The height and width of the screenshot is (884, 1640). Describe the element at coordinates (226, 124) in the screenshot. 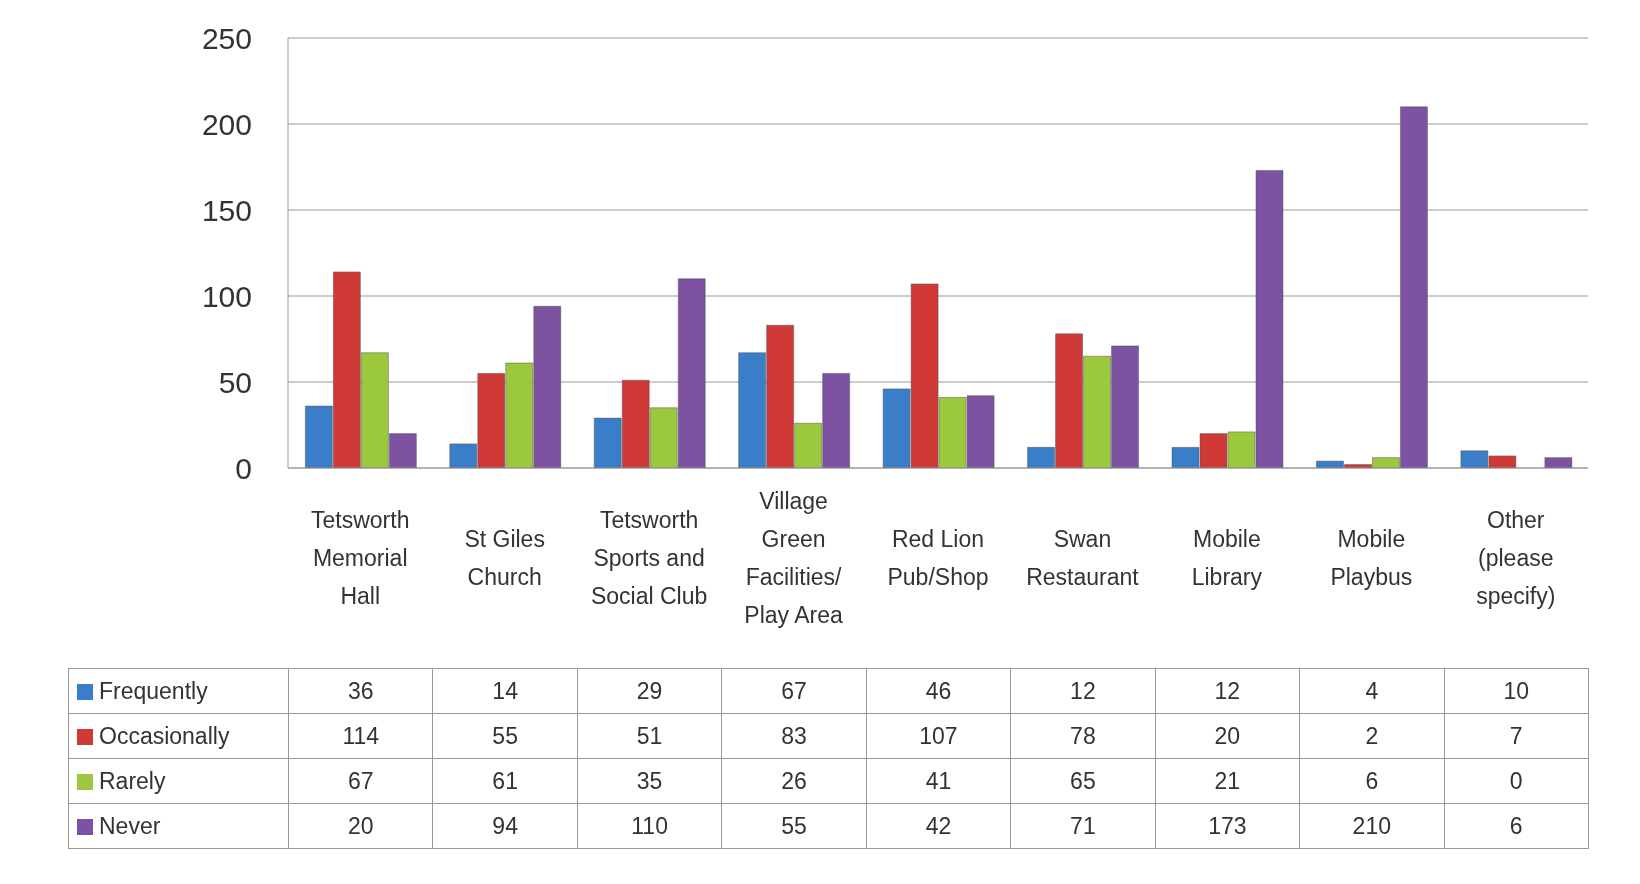

I see `y-tick-label: 200` at that location.